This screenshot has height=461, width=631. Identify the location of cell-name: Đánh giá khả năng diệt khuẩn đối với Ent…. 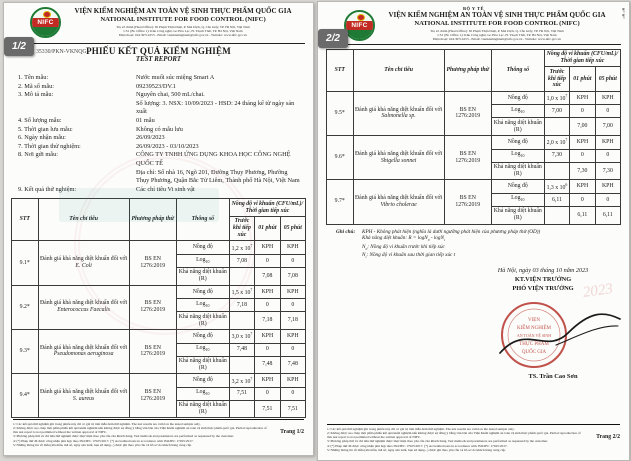
(83, 307).